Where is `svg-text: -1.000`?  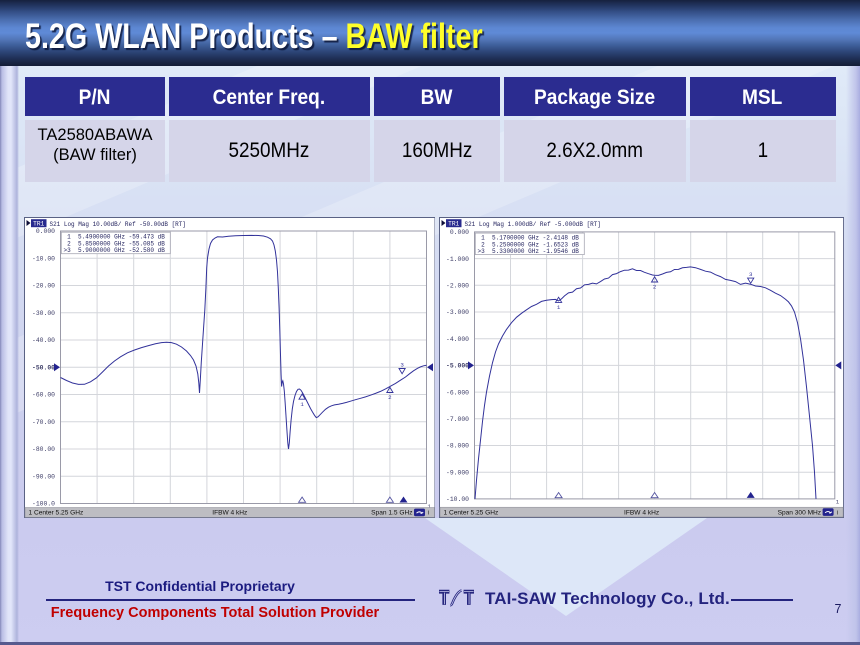 svg-text: -1.000 is located at coordinates (457, 258).